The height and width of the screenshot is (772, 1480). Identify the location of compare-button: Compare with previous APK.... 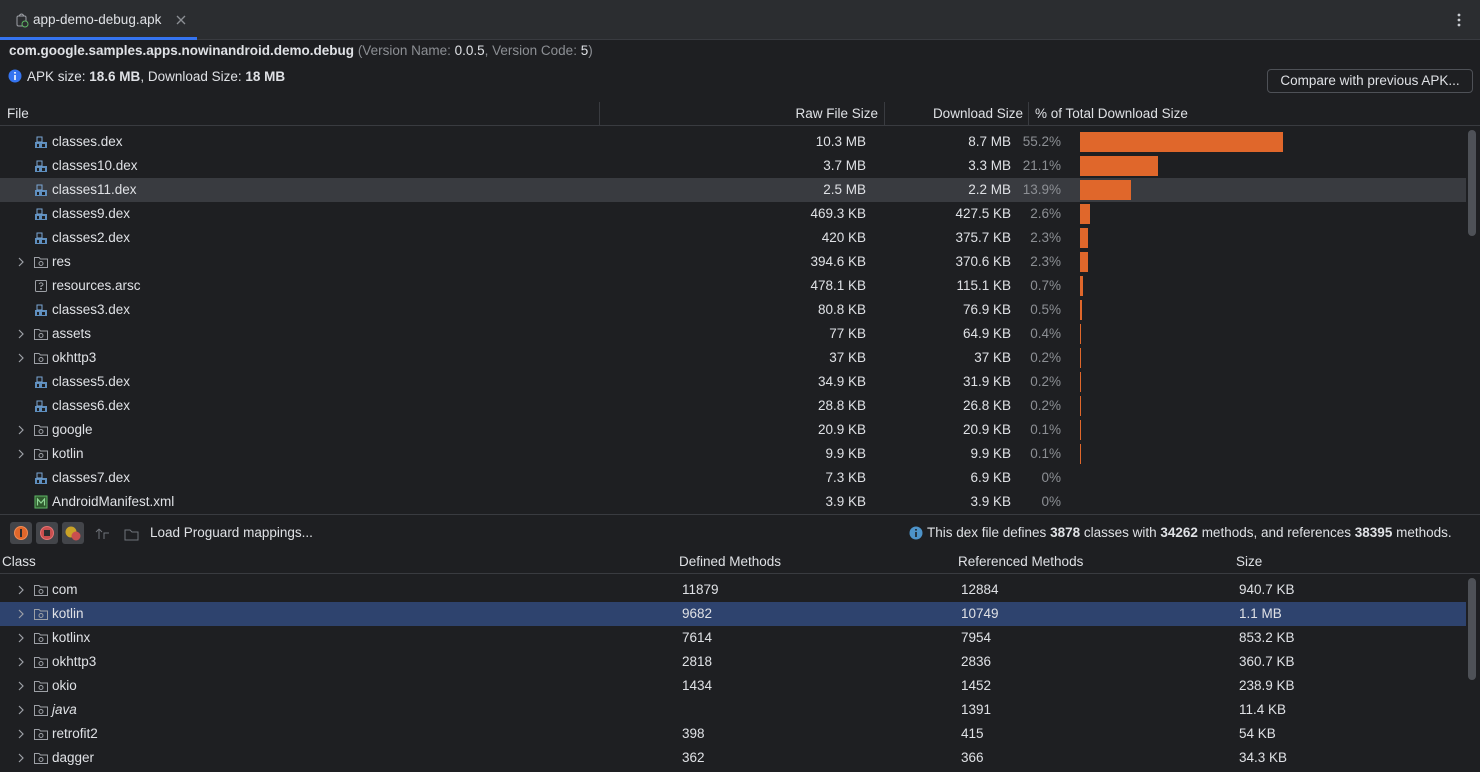
(1370, 81).